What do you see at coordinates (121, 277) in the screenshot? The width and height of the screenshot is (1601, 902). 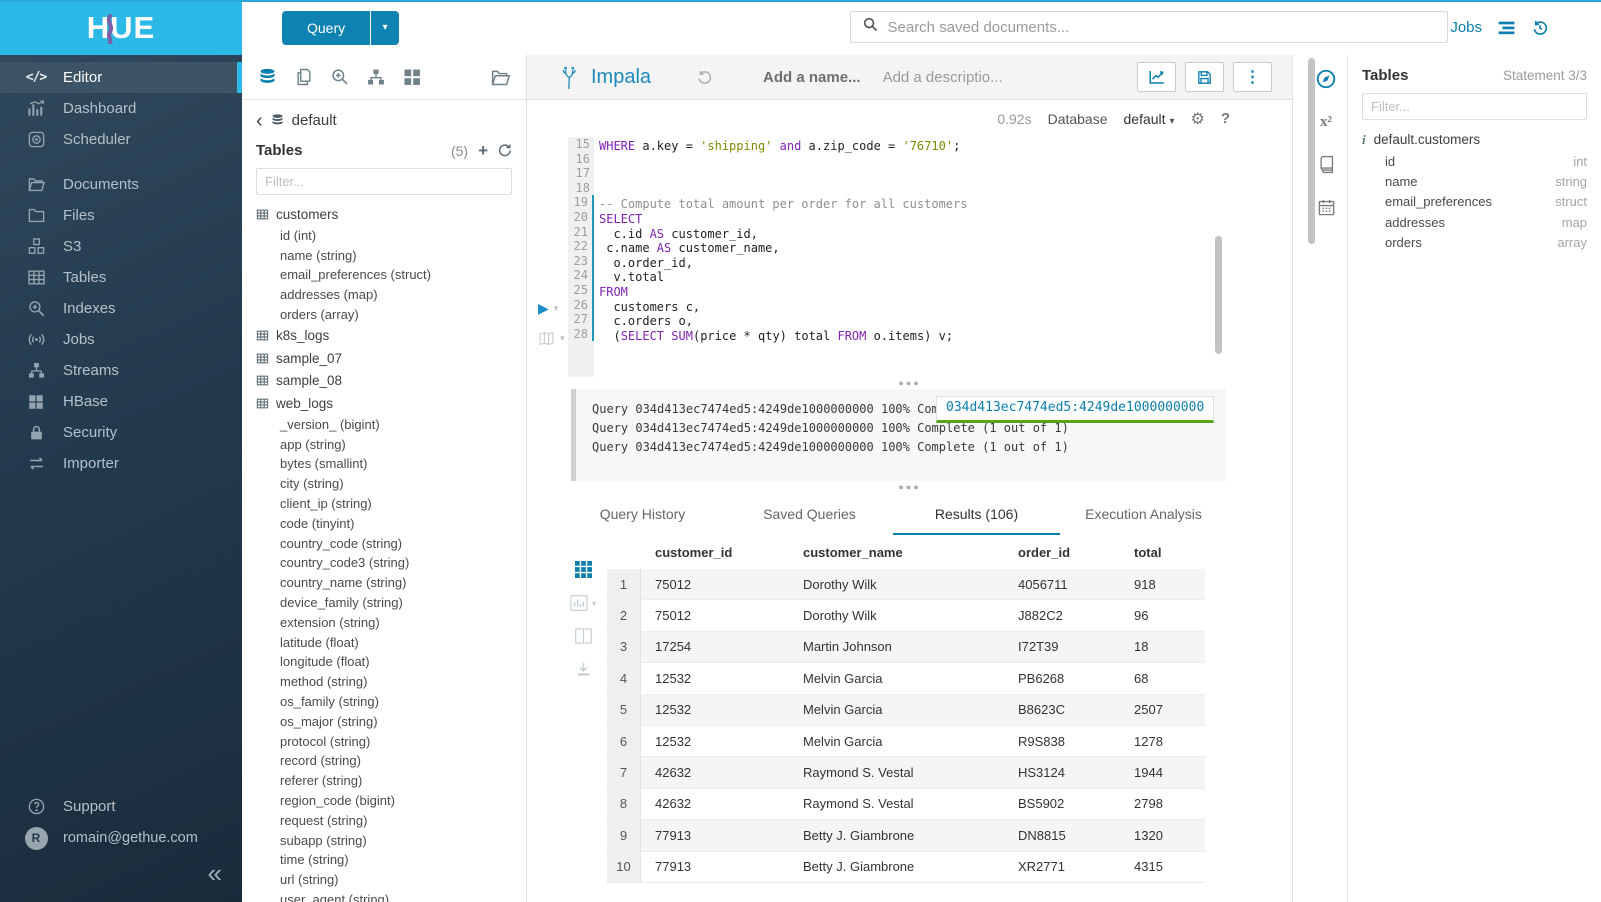 I see `sidebar-item-tables: Tables` at bounding box center [121, 277].